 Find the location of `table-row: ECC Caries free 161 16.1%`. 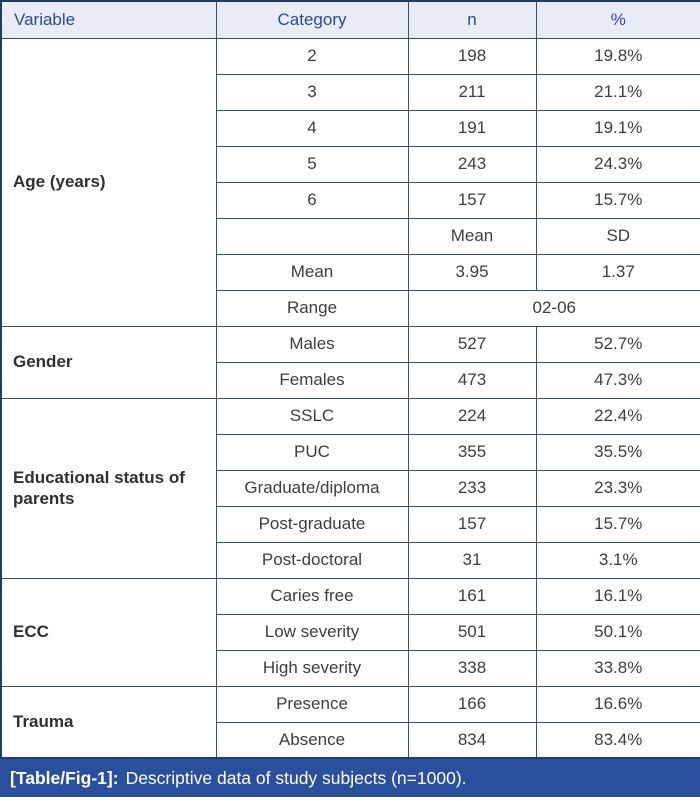

table-row: ECC Caries free 161 16.1% is located at coordinates (350, 632).